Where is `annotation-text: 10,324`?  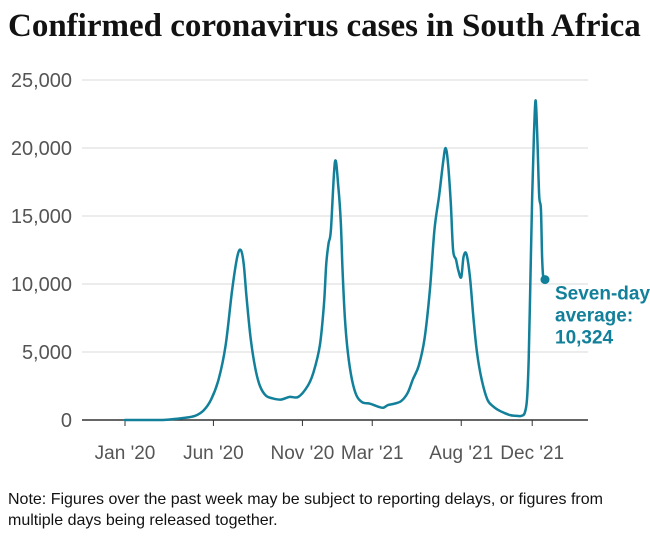 annotation-text: 10,324 is located at coordinates (584, 338).